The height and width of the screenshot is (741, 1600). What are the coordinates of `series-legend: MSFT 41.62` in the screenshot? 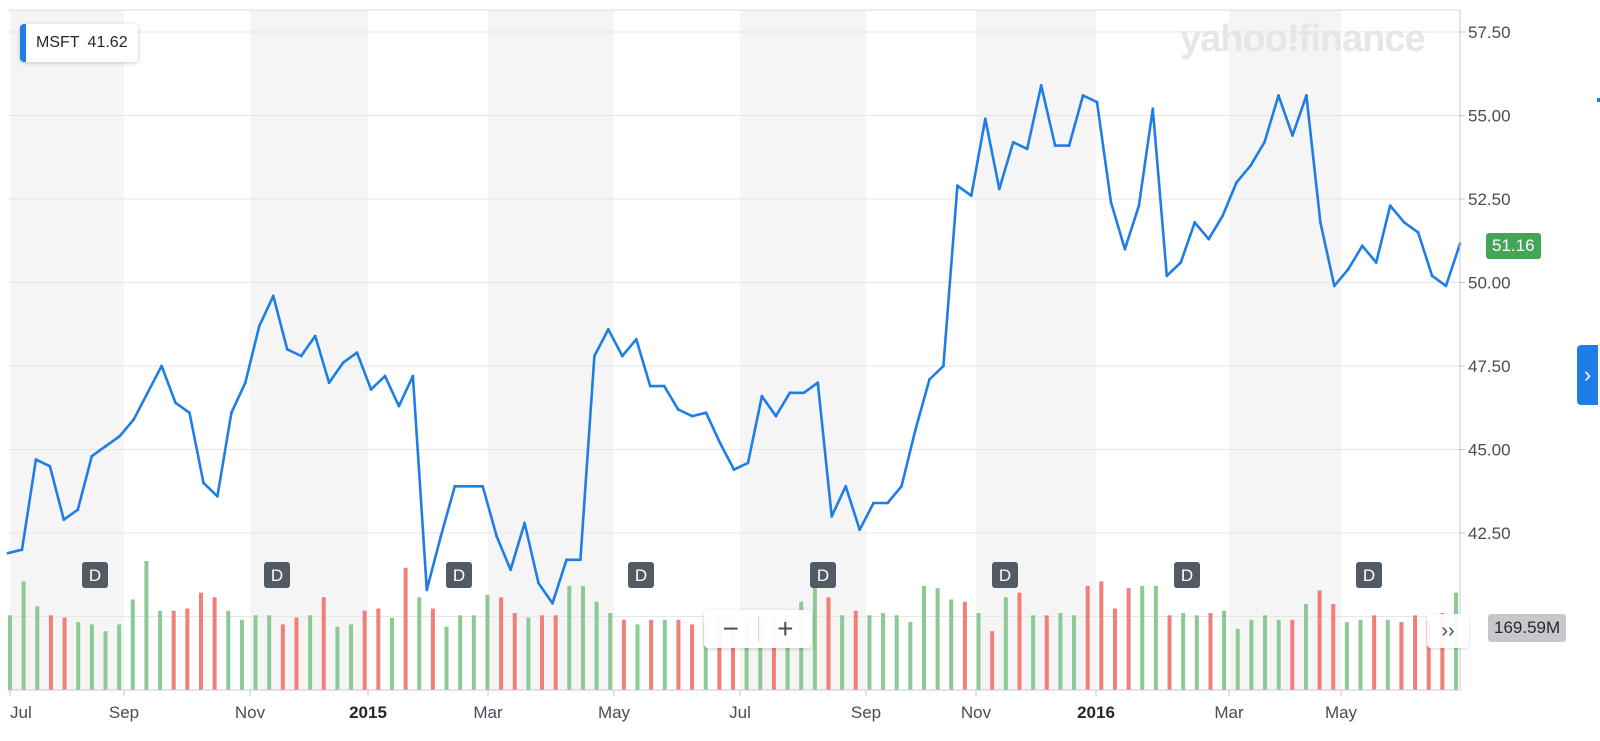 It's located at (79, 43).